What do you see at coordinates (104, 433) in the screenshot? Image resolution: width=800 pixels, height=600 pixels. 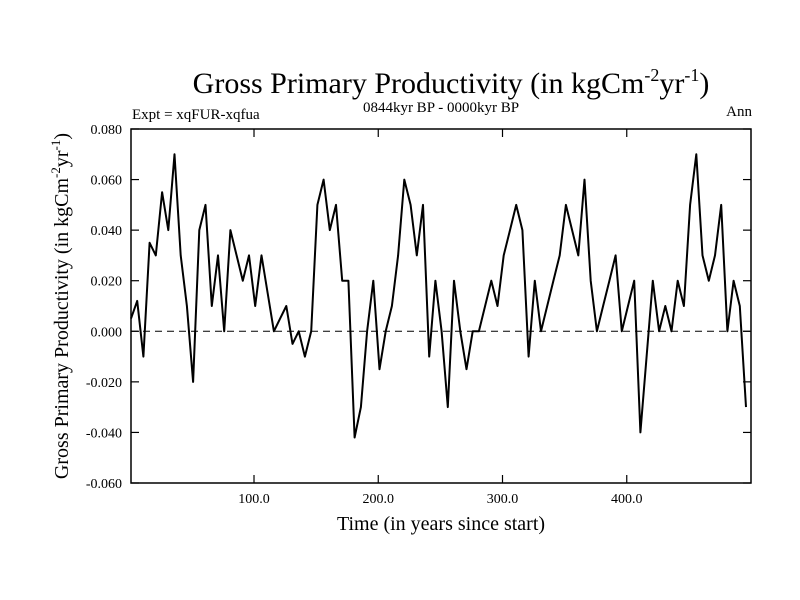 I see `y-tick-label: -0.040` at bounding box center [104, 433].